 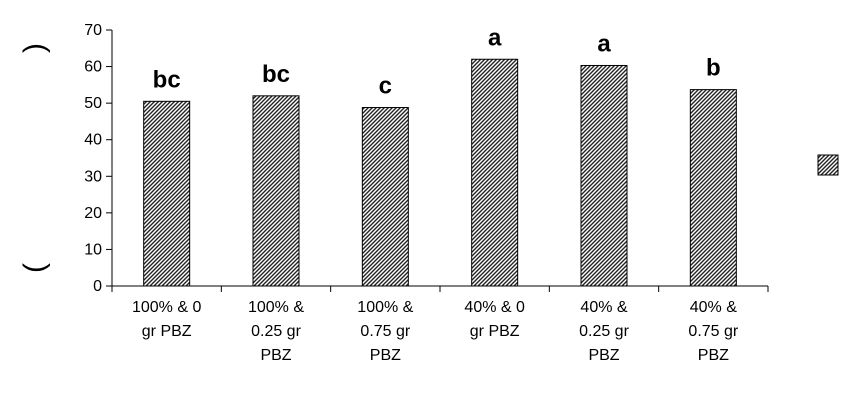 I want to click on x-category-label: 100% & 0.75 gr PBZ, so click(x=385, y=331).